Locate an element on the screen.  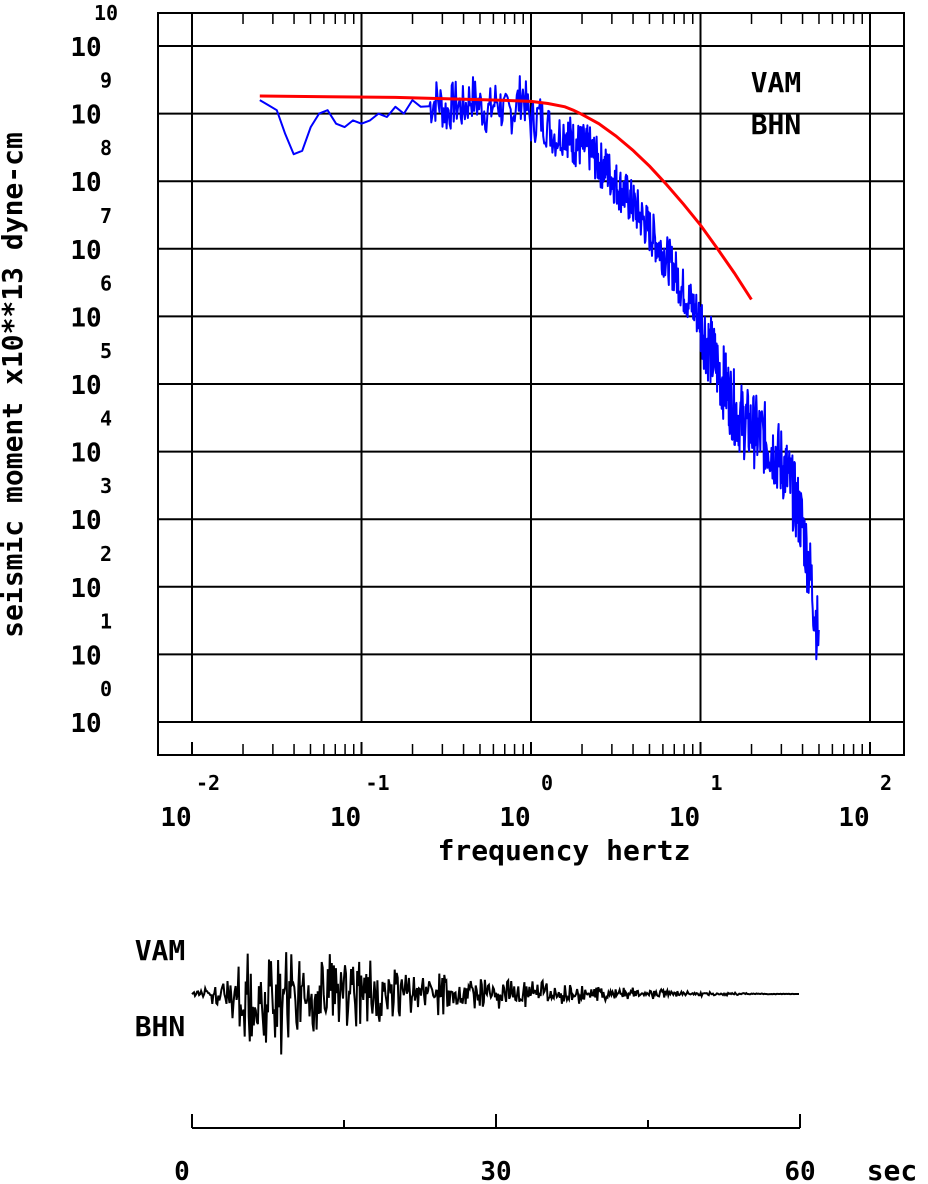
x-tick-label-exponent: -1 is located at coordinates (377, 783).